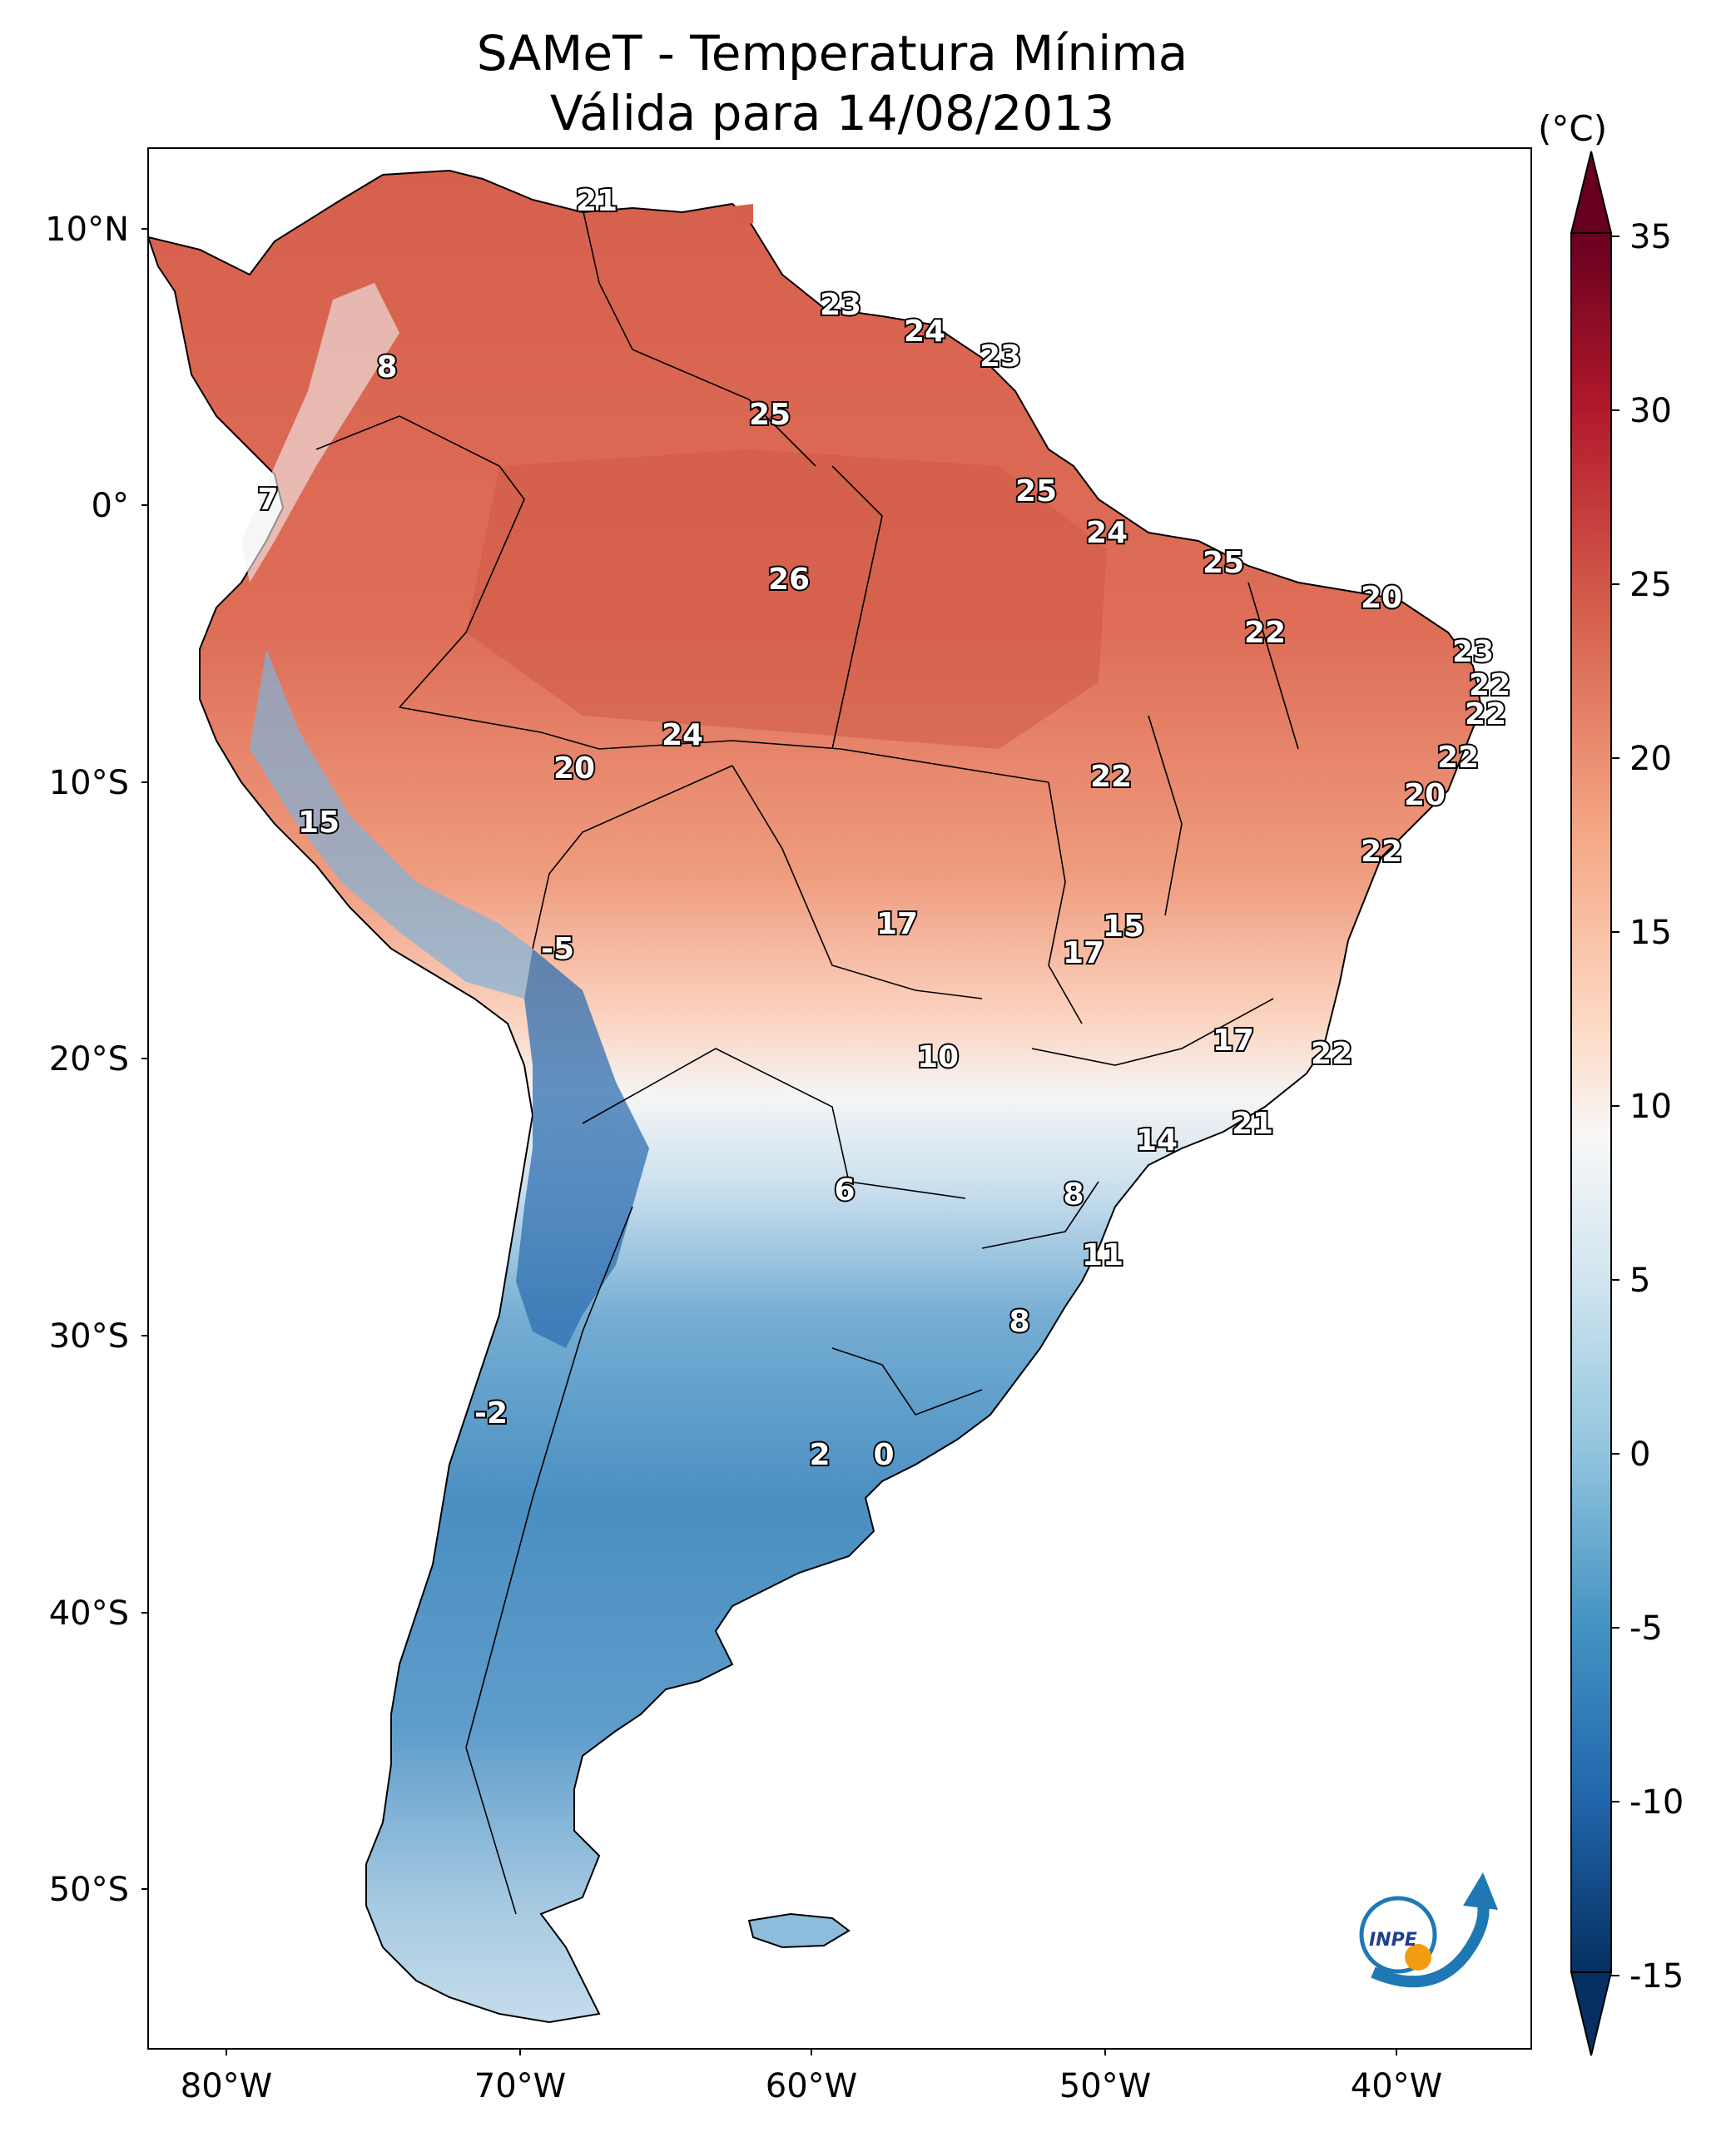 This screenshot has width=1736, height=2152. What do you see at coordinates (1102, 1255) in the screenshot?
I see `temperature-label: 11` at bounding box center [1102, 1255].